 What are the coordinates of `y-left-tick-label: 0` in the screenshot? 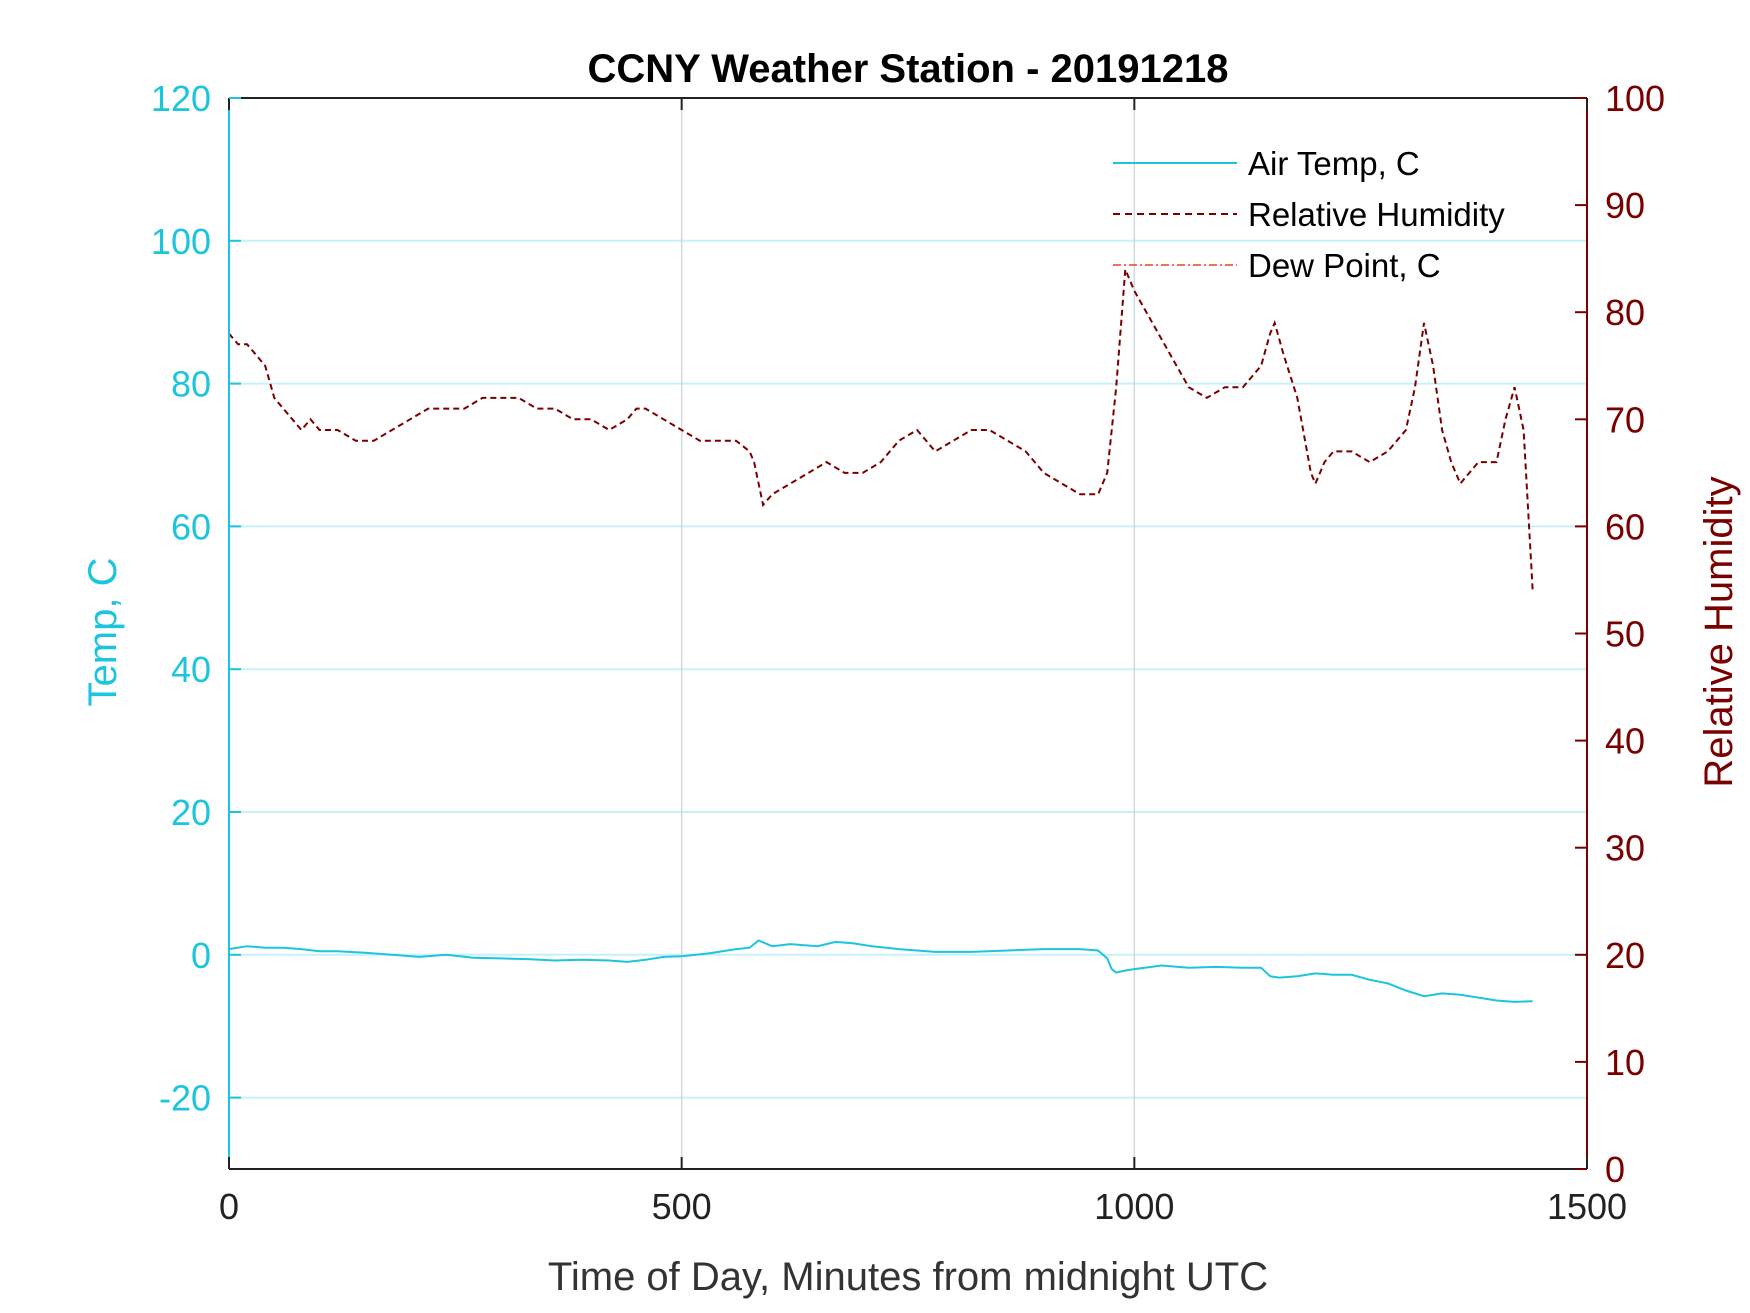 It's located at (201, 955).